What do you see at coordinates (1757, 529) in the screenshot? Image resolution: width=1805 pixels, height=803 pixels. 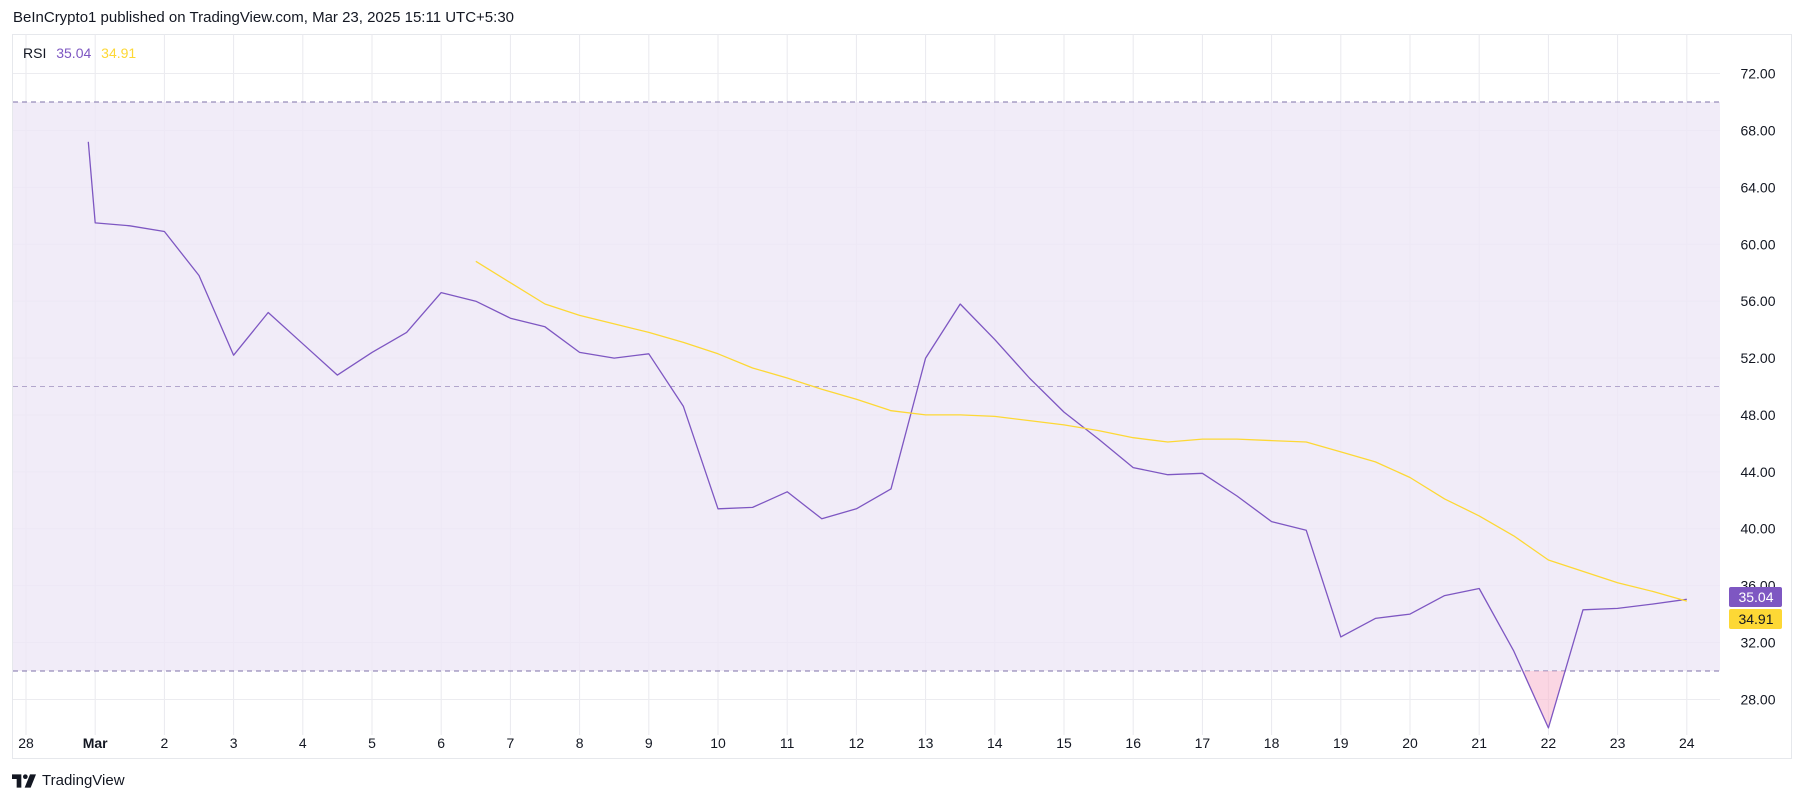 I see `y-tick-label: 40.00` at bounding box center [1757, 529].